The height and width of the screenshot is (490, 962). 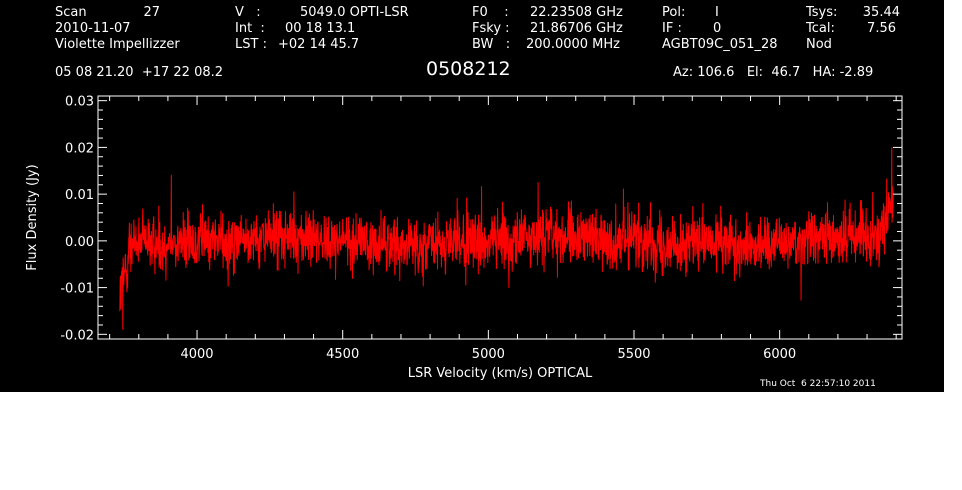 What do you see at coordinates (576, 12) in the screenshot?
I see `f0-value: 22.23508 GHz` at bounding box center [576, 12].